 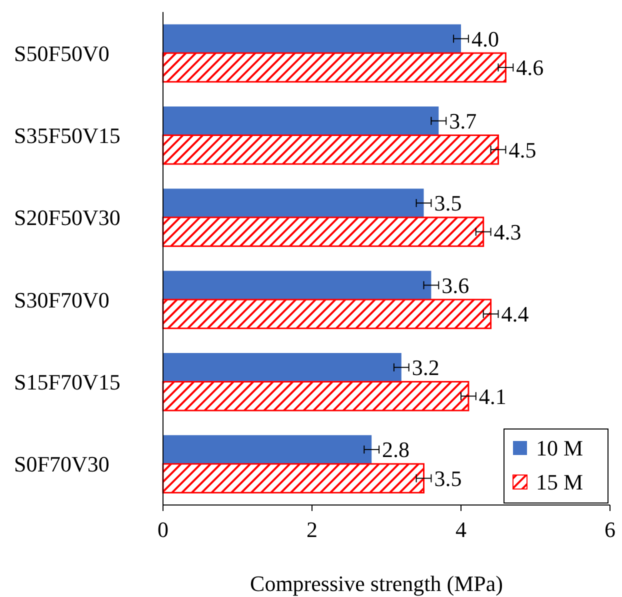 I want to click on data-label: 3.7, so click(x=463, y=121).